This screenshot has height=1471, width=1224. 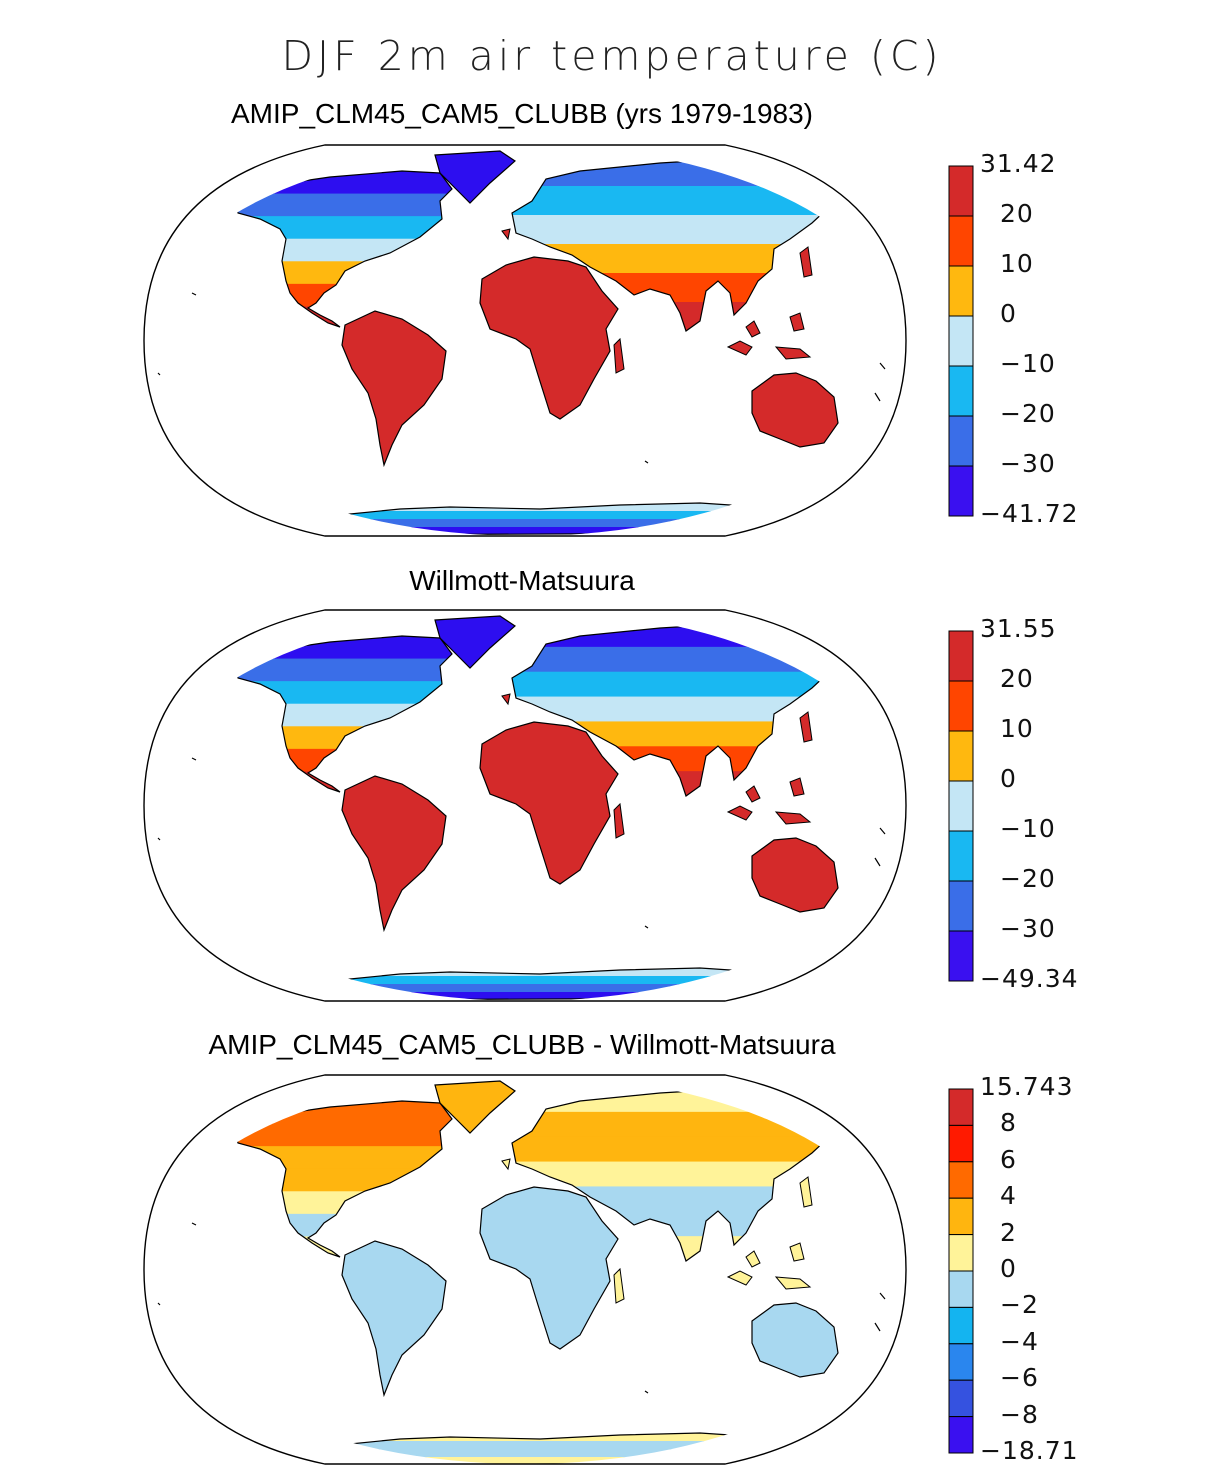 I want to click on colorbar-obs, so click(x=961, y=806).